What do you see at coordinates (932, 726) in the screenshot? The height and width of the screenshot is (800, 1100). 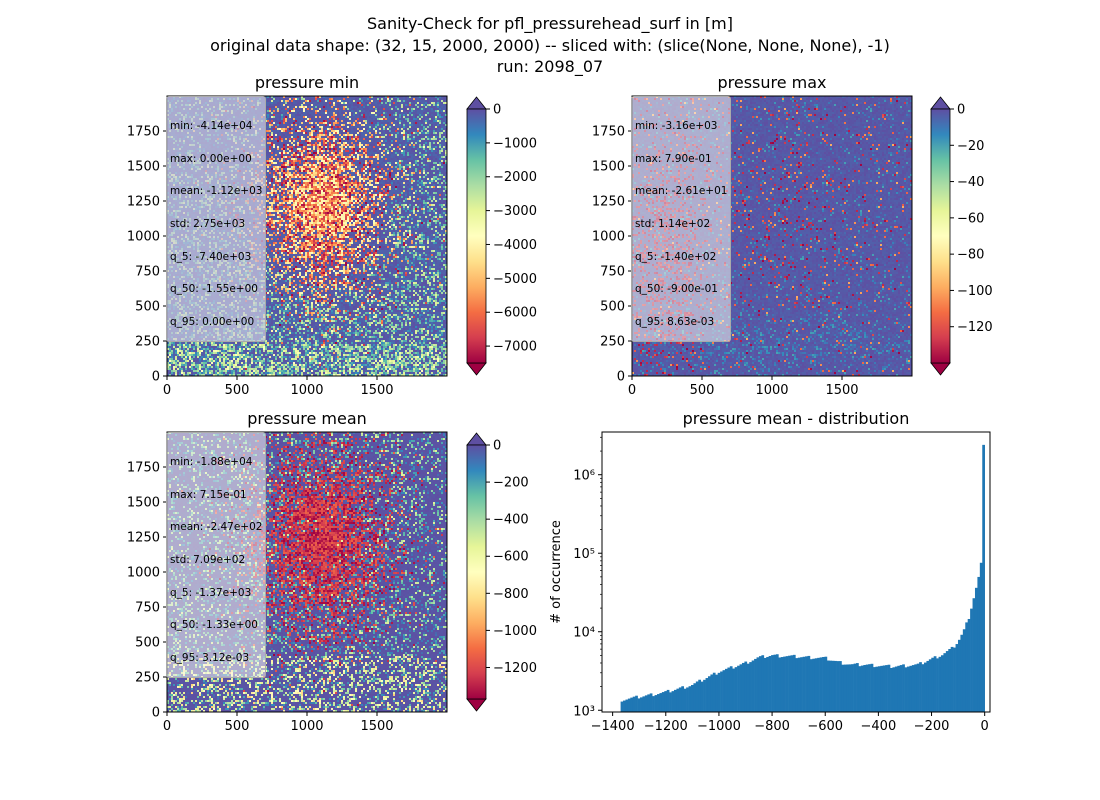 I see `x-tick-label: −200` at bounding box center [932, 726].